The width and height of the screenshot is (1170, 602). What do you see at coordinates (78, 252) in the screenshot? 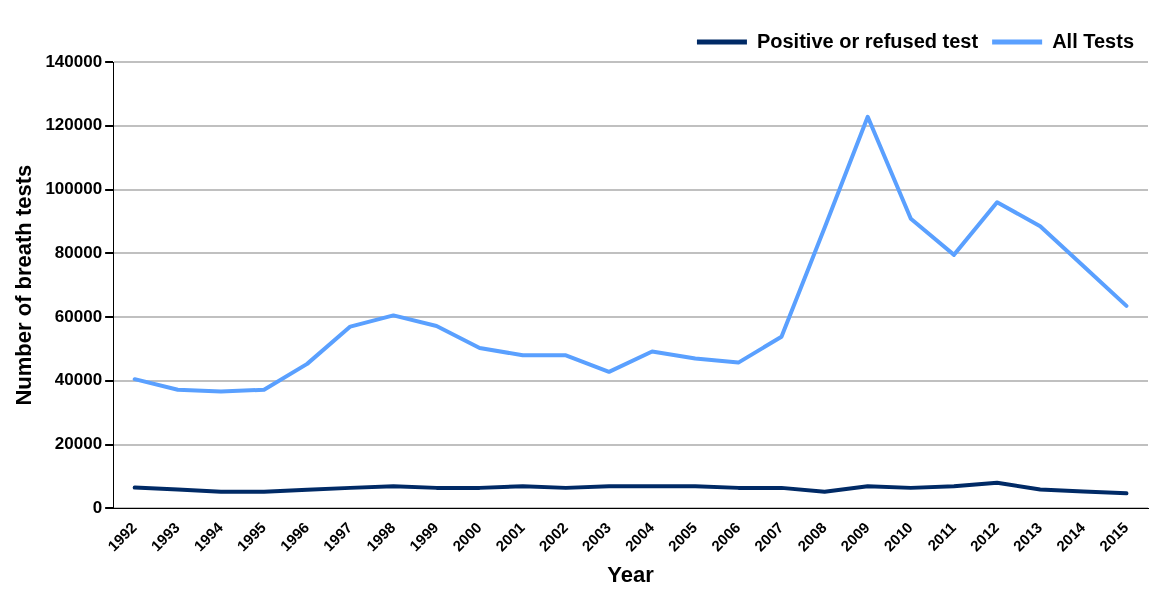
I see `y-tick-label: 80000` at bounding box center [78, 252].